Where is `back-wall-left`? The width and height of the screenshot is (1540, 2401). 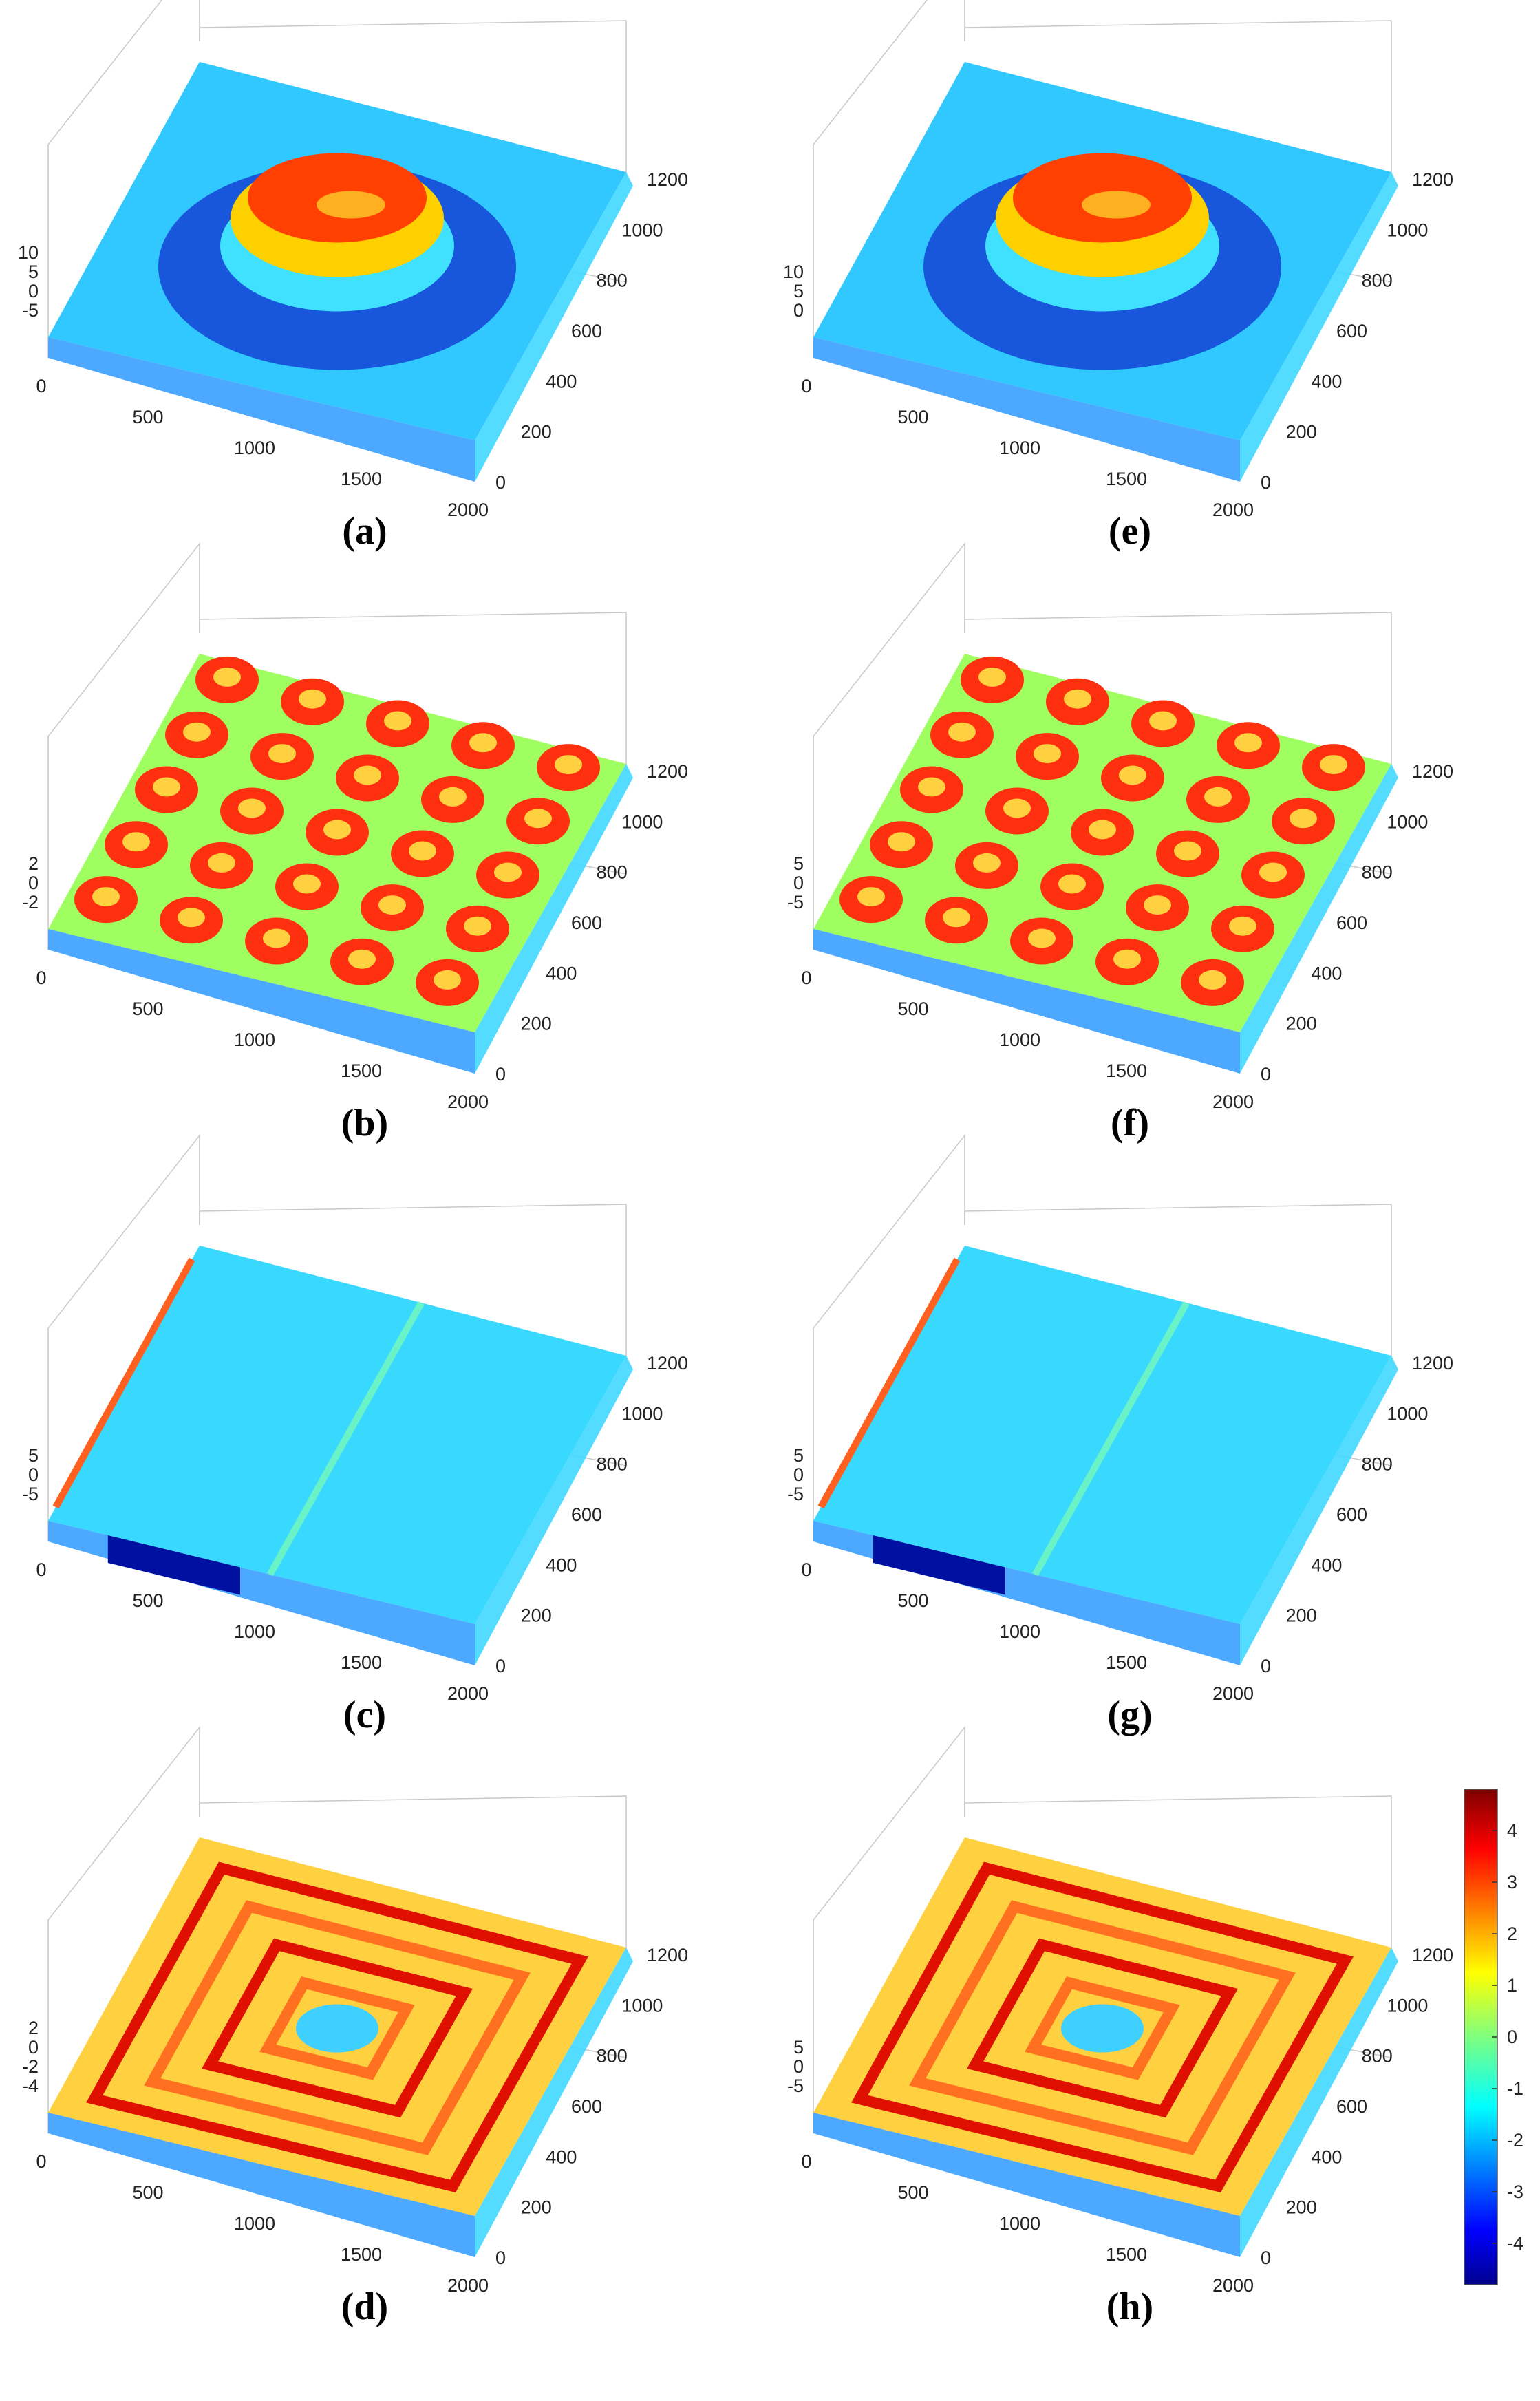
back-wall-left is located at coordinates (889, 746).